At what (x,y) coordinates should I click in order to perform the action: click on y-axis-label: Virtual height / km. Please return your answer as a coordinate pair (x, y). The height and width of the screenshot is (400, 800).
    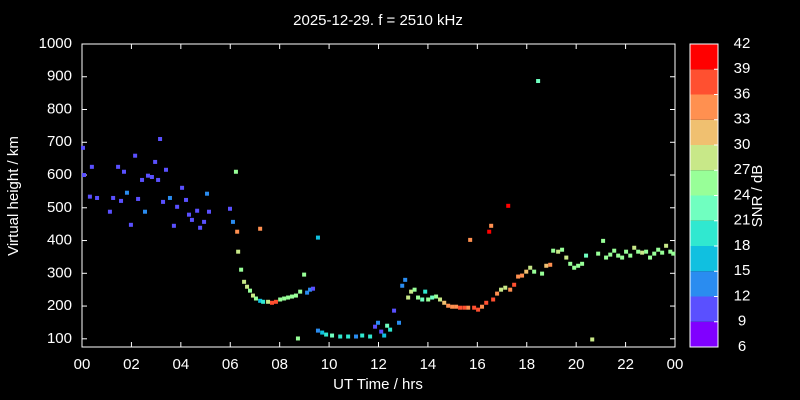
    Looking at the image, I should click on (13, 196).